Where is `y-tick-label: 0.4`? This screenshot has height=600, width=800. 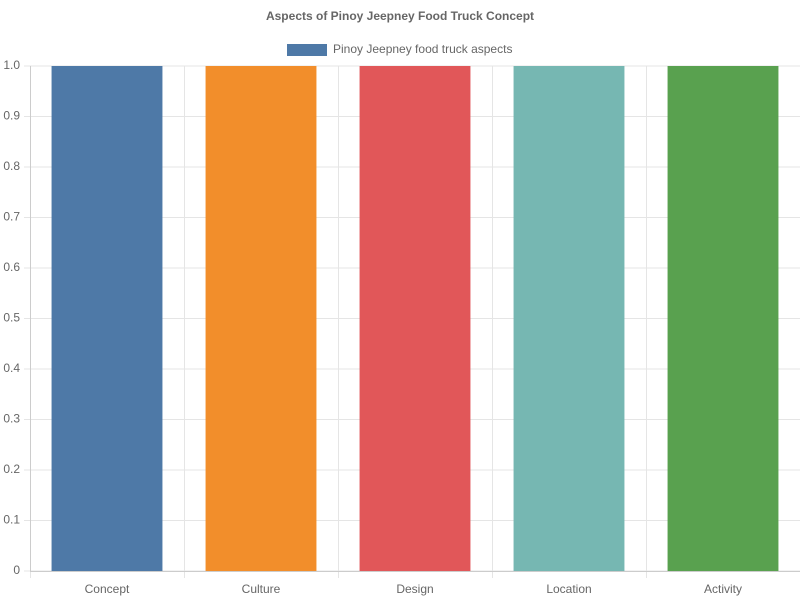 y-tick-label: 0.4 is located at coordinates (11, 368).